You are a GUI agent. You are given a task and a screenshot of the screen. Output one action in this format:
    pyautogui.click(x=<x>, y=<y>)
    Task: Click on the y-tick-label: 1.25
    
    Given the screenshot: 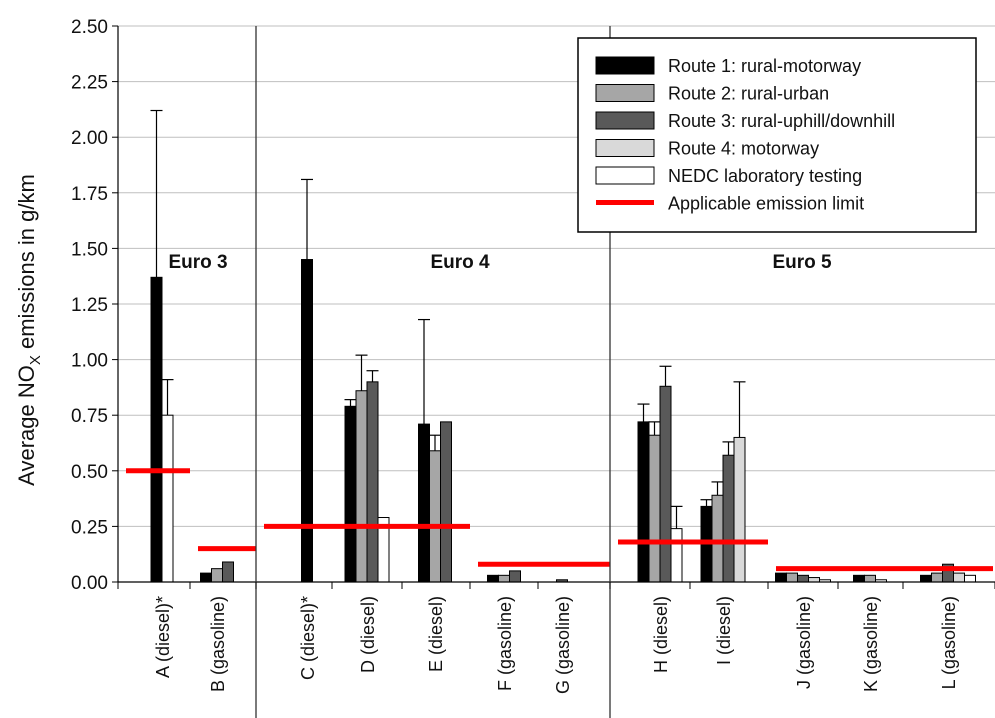 What is the action you would take?
    pyautogui.click(x=89, y=305)
    